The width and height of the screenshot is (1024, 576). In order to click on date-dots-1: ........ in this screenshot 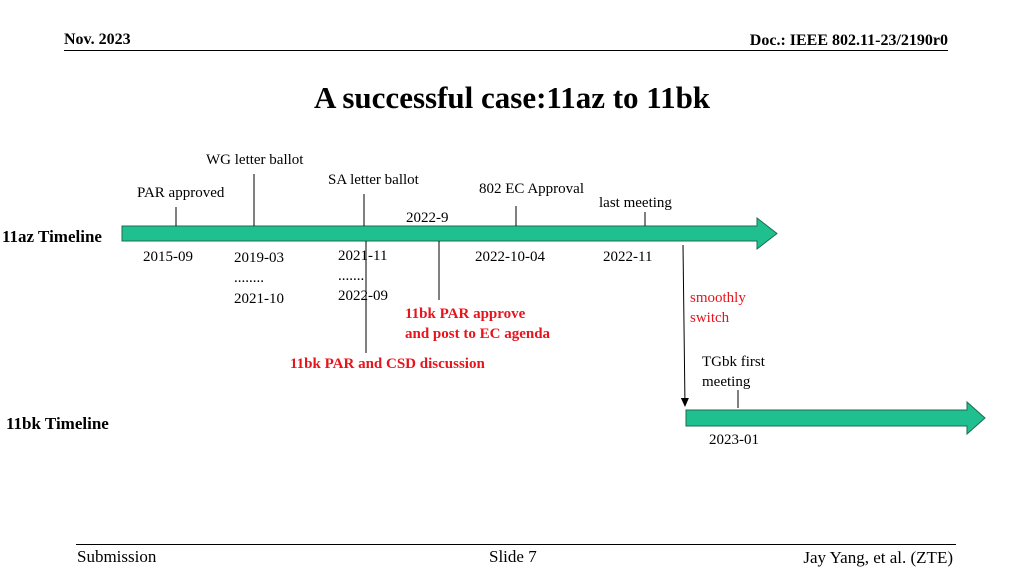, I will do `click(249, 278)`.